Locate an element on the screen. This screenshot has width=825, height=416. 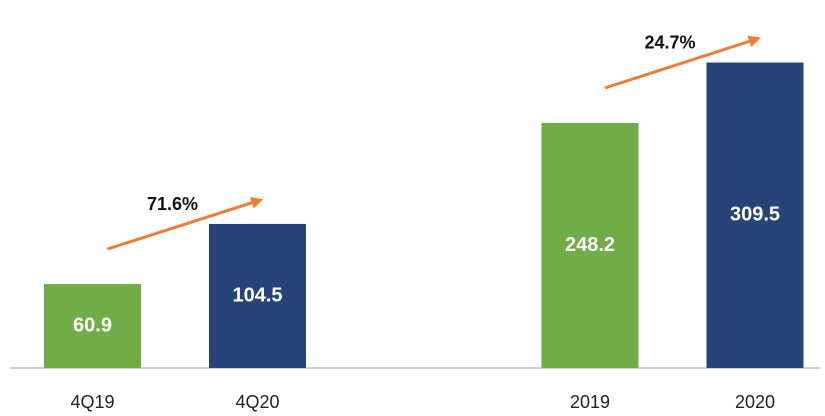
x-tick-label: 4Q20 is located at coordinates (257, 402).